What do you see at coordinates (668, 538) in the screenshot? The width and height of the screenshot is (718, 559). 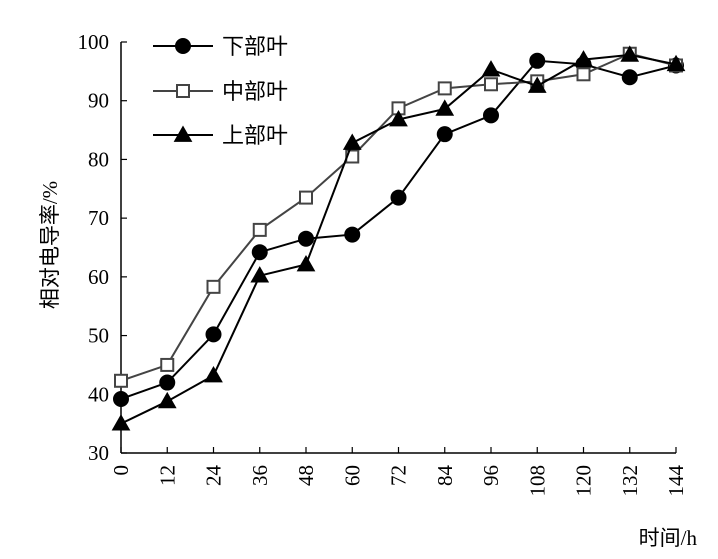 I see `x-axis-title: 时间/h` at bounding box center [668, 538].